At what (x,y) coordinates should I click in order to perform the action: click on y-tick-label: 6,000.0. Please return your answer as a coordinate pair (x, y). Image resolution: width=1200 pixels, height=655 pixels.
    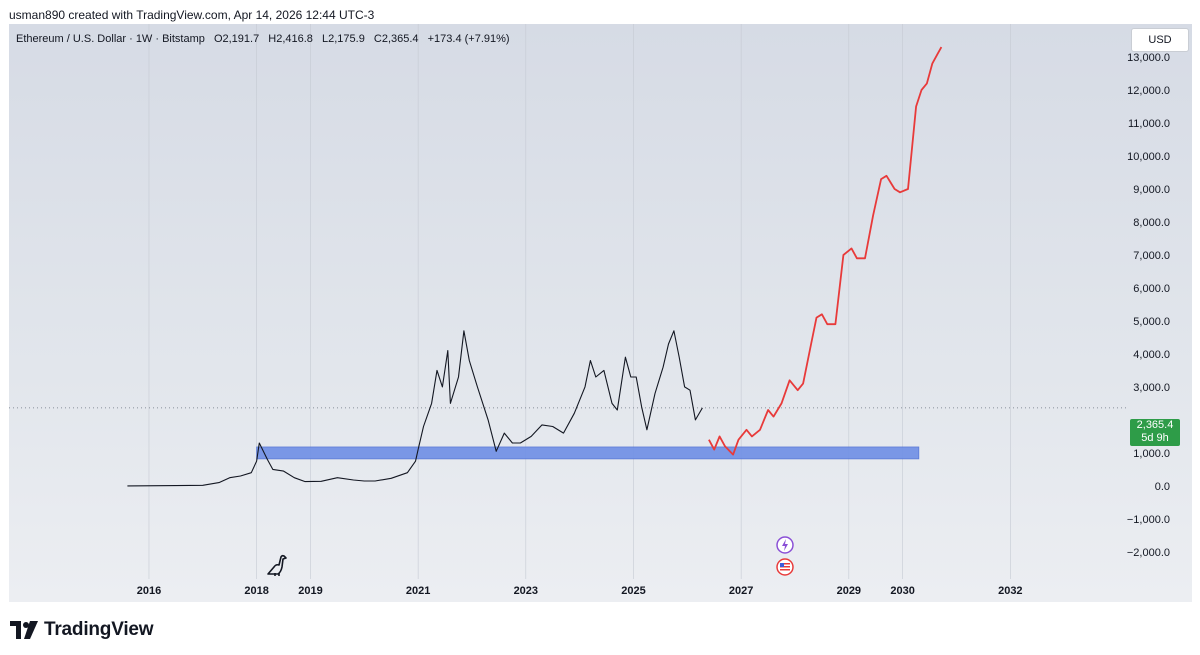
    Looking at the image, I should click on (1151, 289).